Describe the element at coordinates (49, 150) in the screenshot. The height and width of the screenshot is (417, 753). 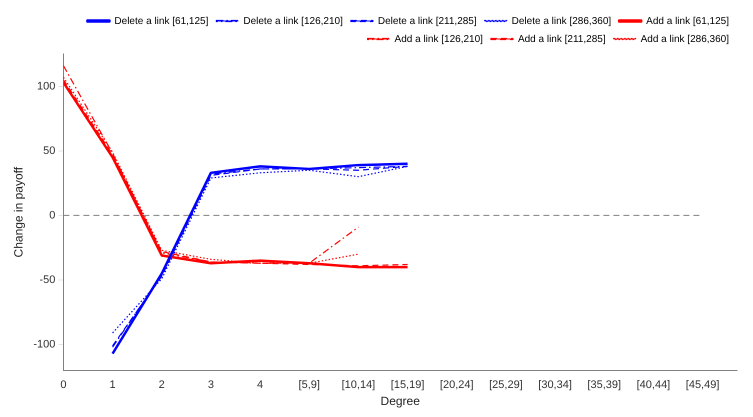
I see `y-tick-label: 50` at that location.